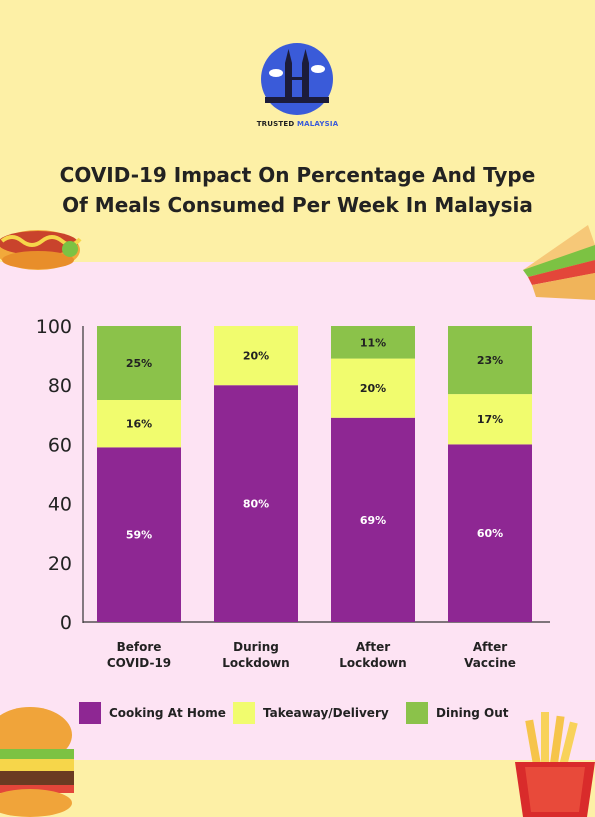 This screenshot has height=817, width=595. Describe the element at coordinates (60, 564) in the screenshot. I see `y-tick-label-20: 20` at that location.